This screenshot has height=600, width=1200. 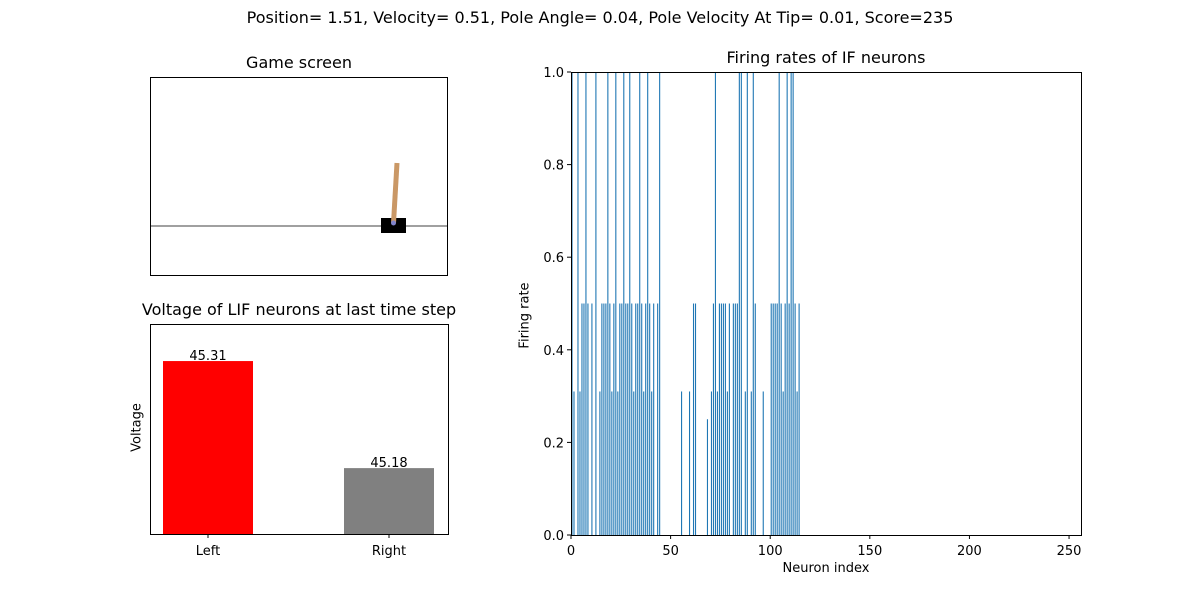 What do you see at coordinates (299, 429) in the screenshot?
I see `voltage-axes-frame` at bounding box center [299, 429].